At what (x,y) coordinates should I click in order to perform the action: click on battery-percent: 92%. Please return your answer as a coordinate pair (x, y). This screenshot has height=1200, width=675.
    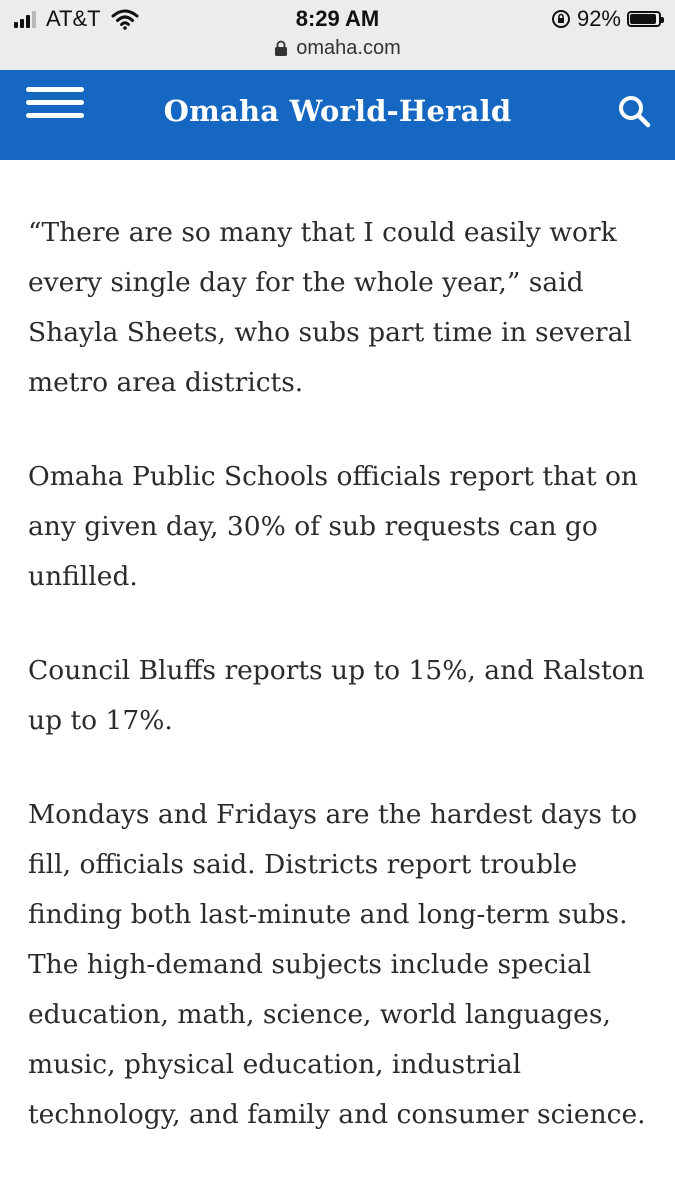
    Looking at the image, I should click on (598, 18).